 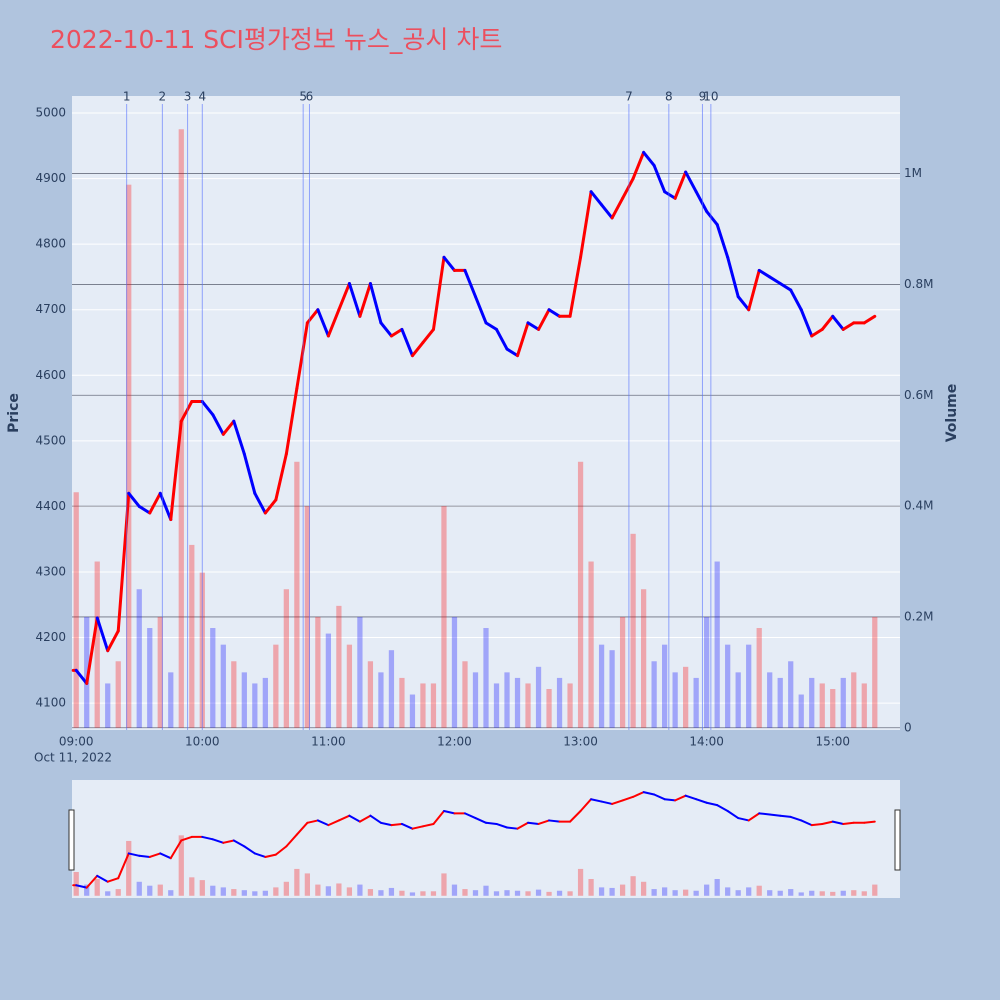 I want to click on news-label: 5, so click(x=303, y=97).